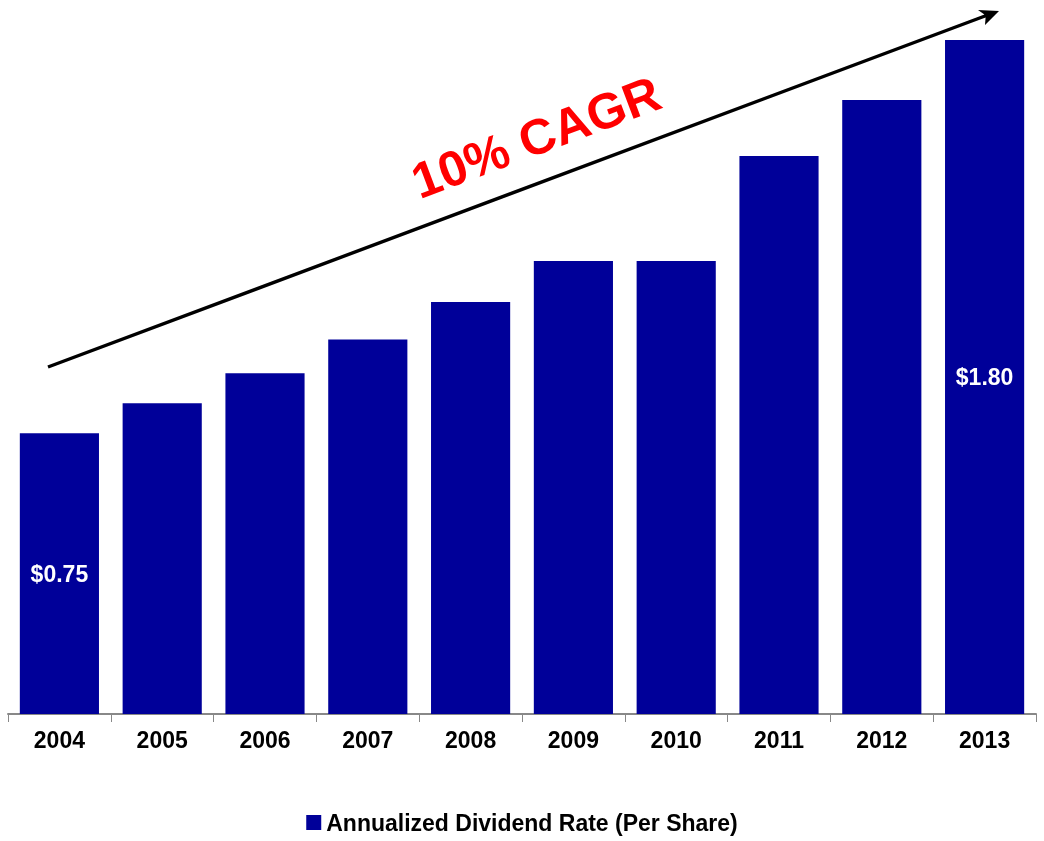  What do you see at coordinates (985, 739) in the screenshot?
I see `x-tick-label: 2013` at bounding box center [985, 739].